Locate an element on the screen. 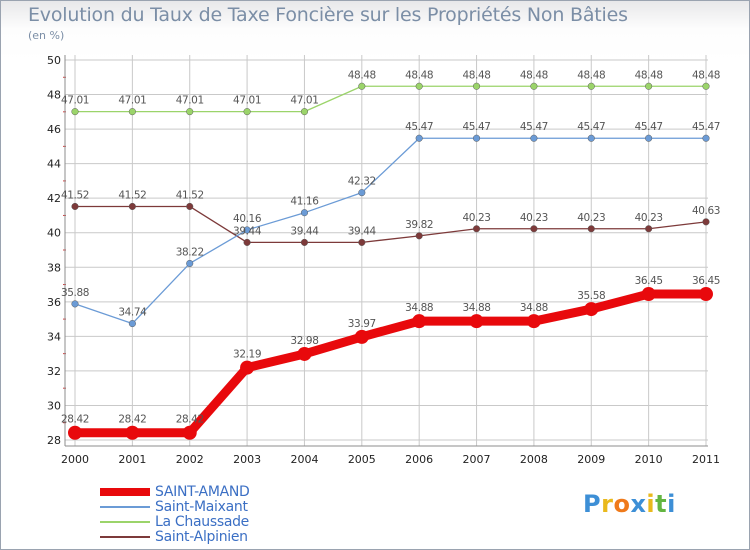 This screenshot has width=750, height=550. x-tick-label: 2010 is located at coordinates (649, 459).